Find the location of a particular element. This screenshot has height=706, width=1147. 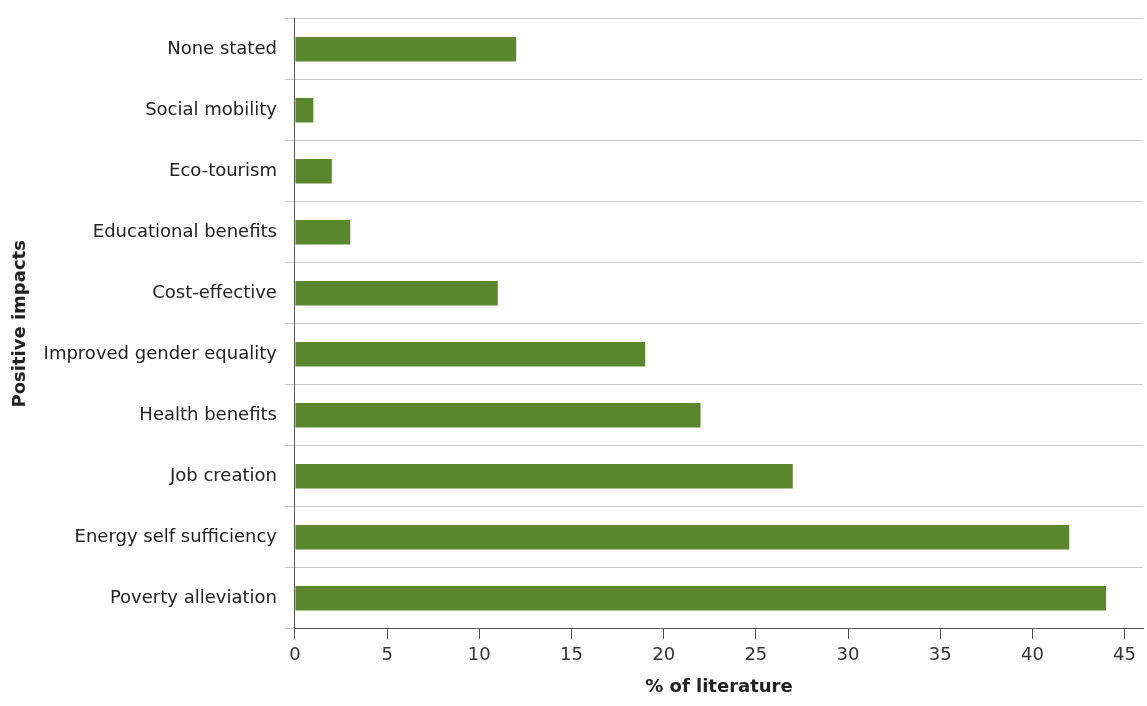

x-tick-label: 45 is located at coordinates (1125, 654).